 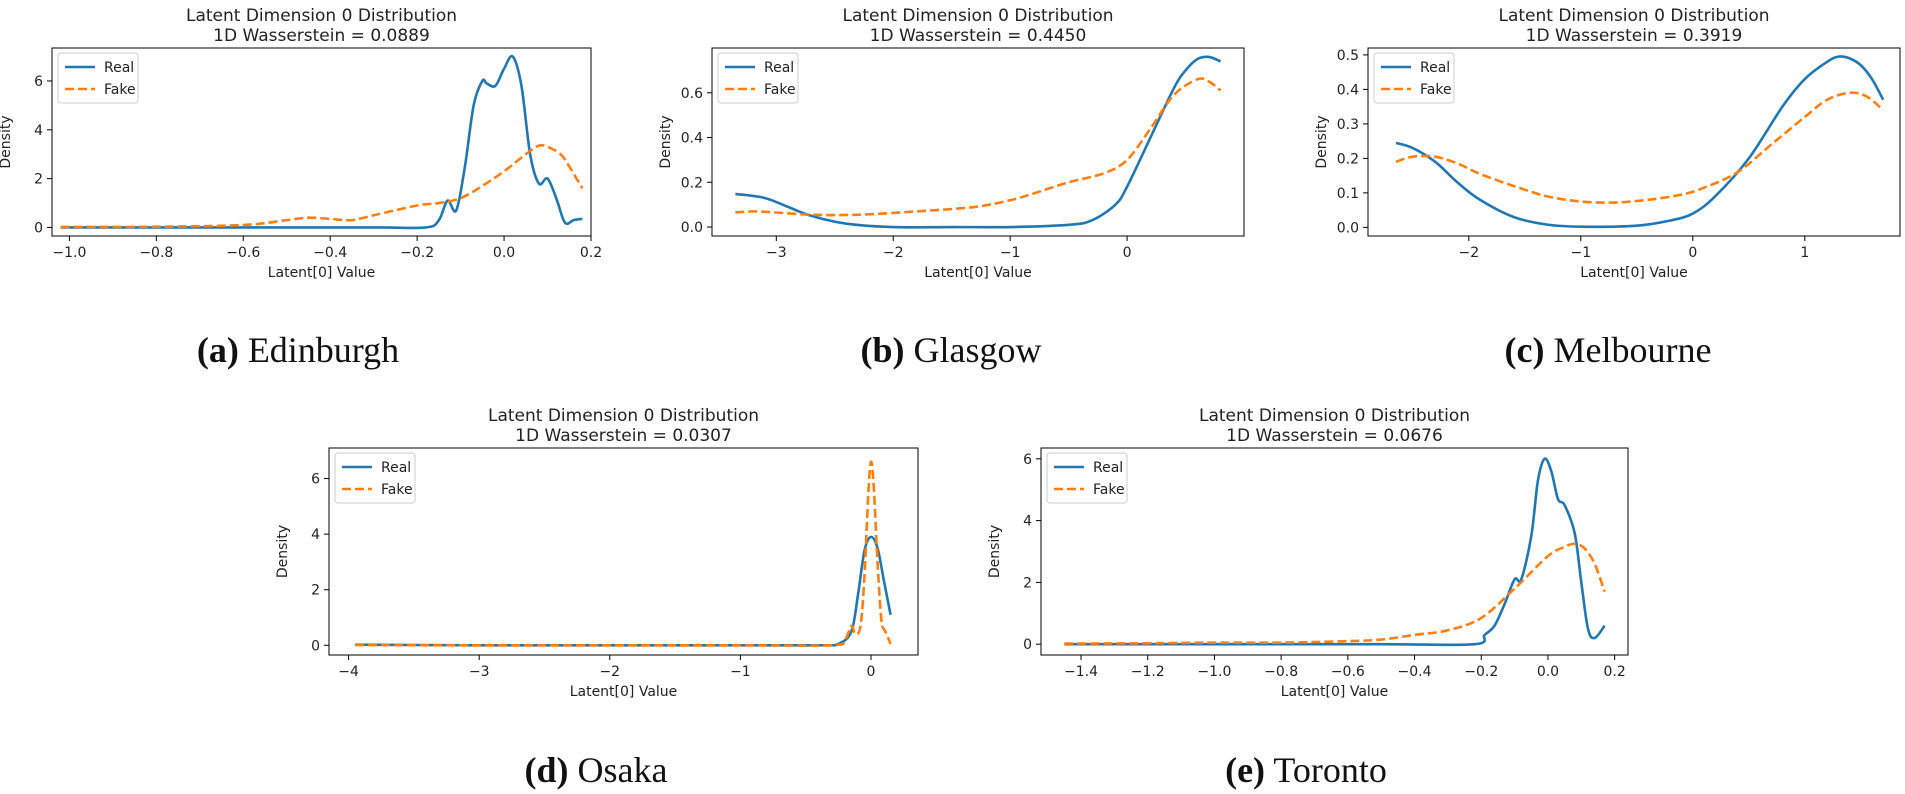 I want to click on panel-caption: (d) Osaka, so click(x=596, y=770).